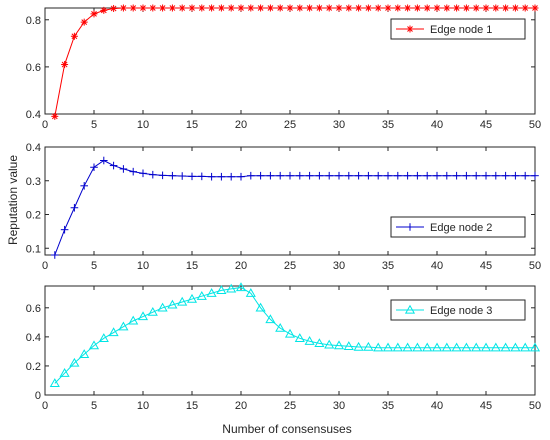 Image resolution: width=550 pixels, height=440 pixels. I want to click on legend-label: Edge node 3, so click(461, 311).